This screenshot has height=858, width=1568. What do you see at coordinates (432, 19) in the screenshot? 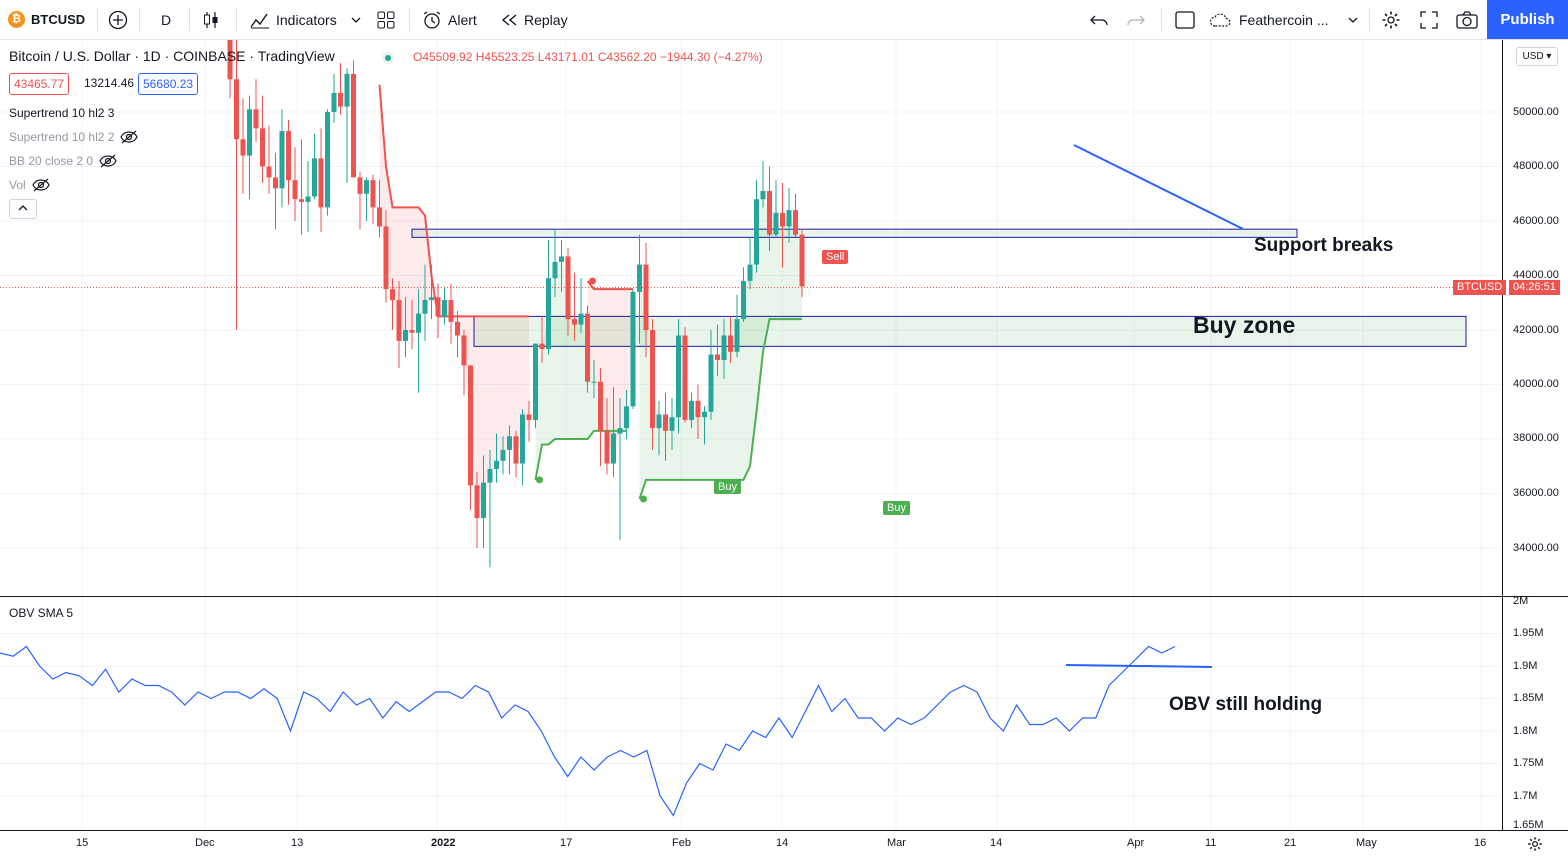
I see `alarm-icon` at bounding box center [432, 19].